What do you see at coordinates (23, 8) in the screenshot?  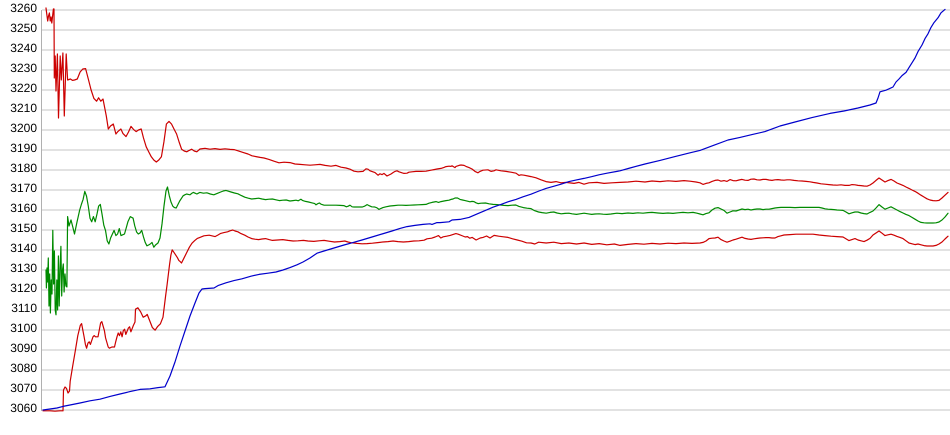 I see `svg-text: 3260` at bounding box center [23, 8].